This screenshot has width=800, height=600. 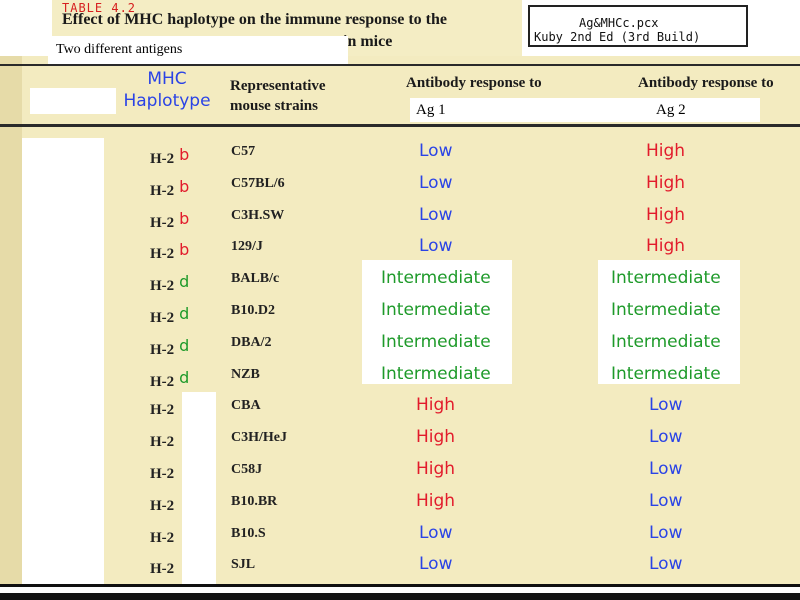 I want to click on slide-subtitle: Two different antigens, so click(x=198, y=50).